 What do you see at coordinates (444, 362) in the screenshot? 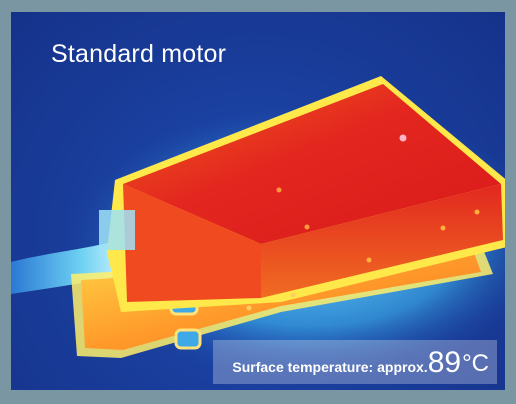
I see `temperature-value: 89` at bounding box center [444, 362].